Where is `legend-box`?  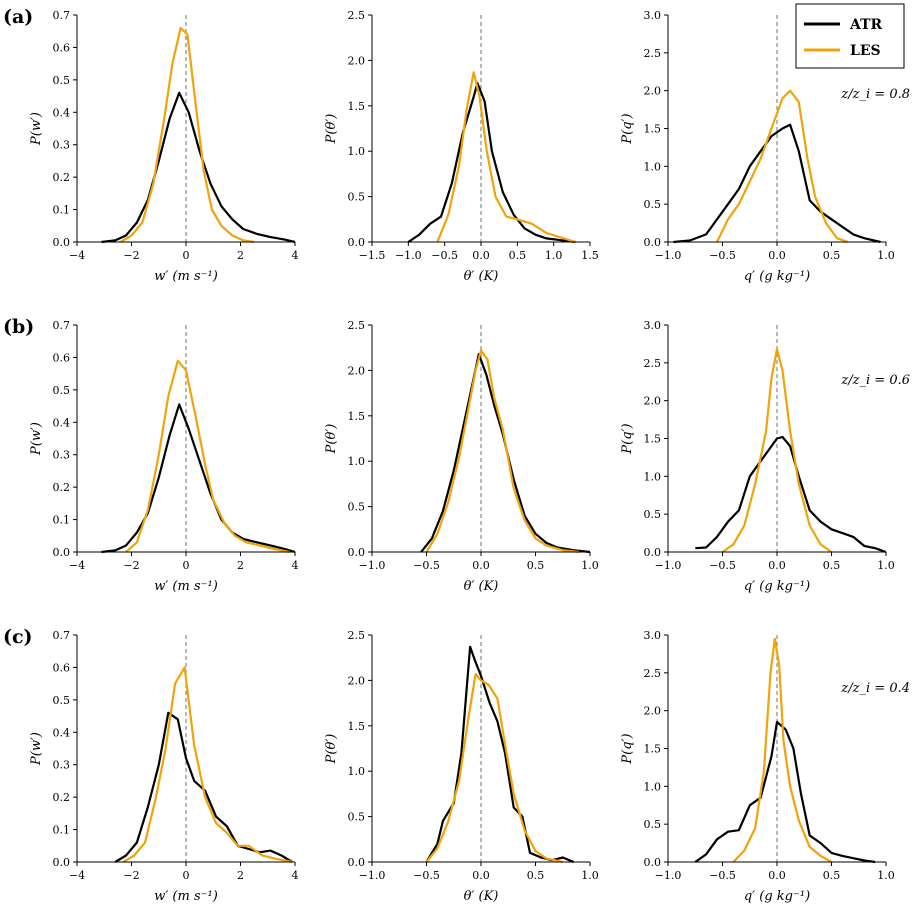 legend-box is located at coordinates (850, 36).